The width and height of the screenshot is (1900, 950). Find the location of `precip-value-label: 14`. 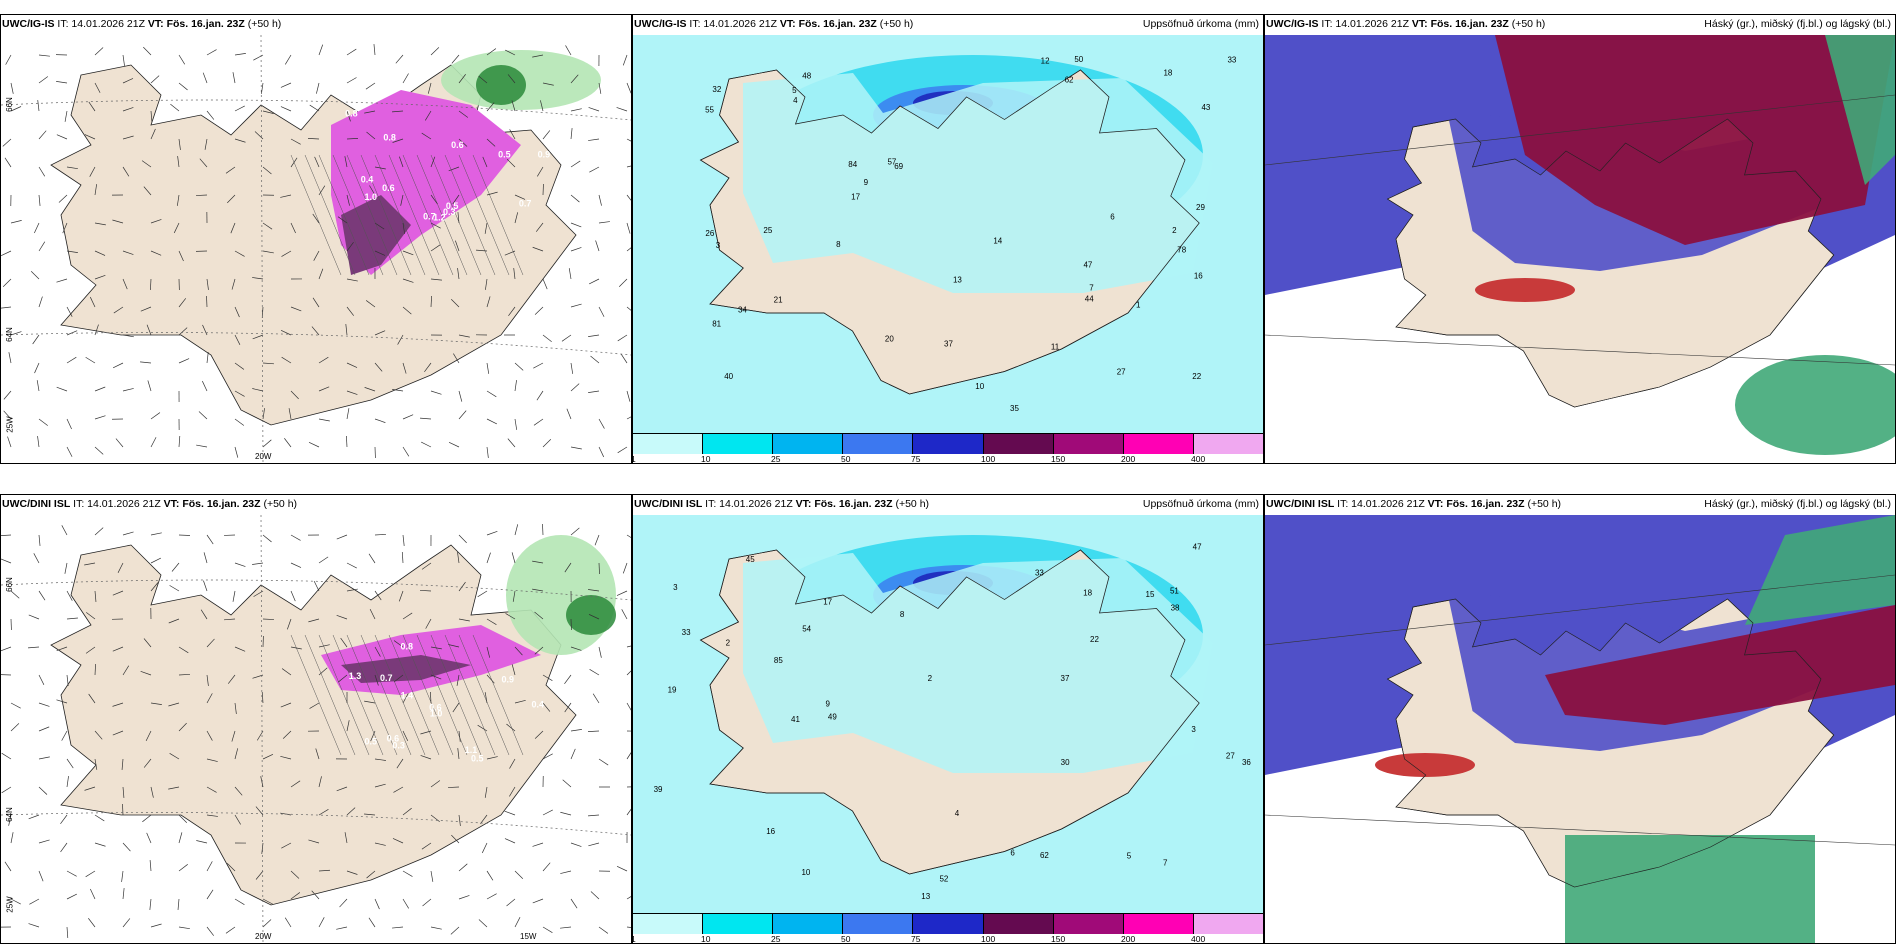

precip-value-label: 14 is located at coordinates (997, 241).